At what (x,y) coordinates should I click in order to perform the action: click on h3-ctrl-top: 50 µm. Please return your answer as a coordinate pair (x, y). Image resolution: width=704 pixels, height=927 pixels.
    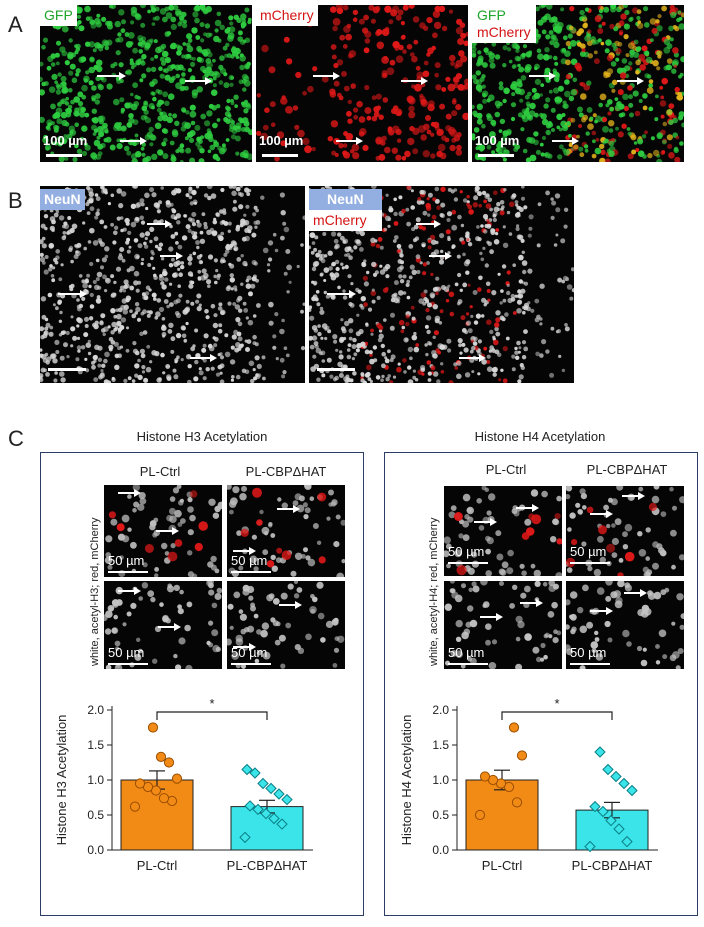
    Looking at the image, I should click on (163, 531).